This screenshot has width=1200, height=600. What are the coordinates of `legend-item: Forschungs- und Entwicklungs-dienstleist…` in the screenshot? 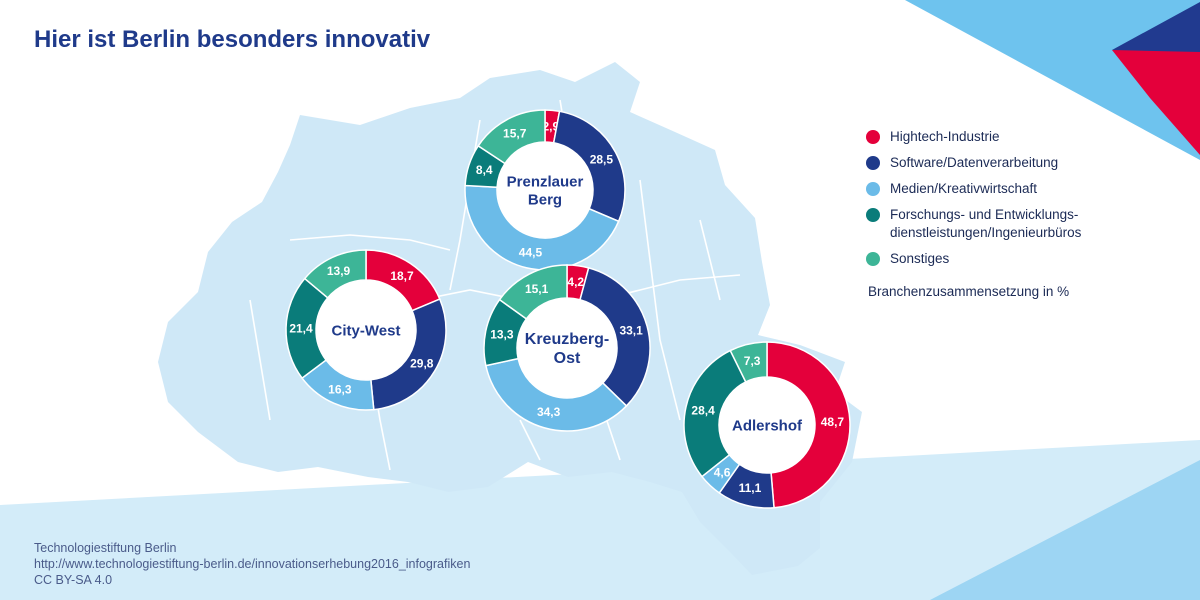 It's located at (1026, 224).